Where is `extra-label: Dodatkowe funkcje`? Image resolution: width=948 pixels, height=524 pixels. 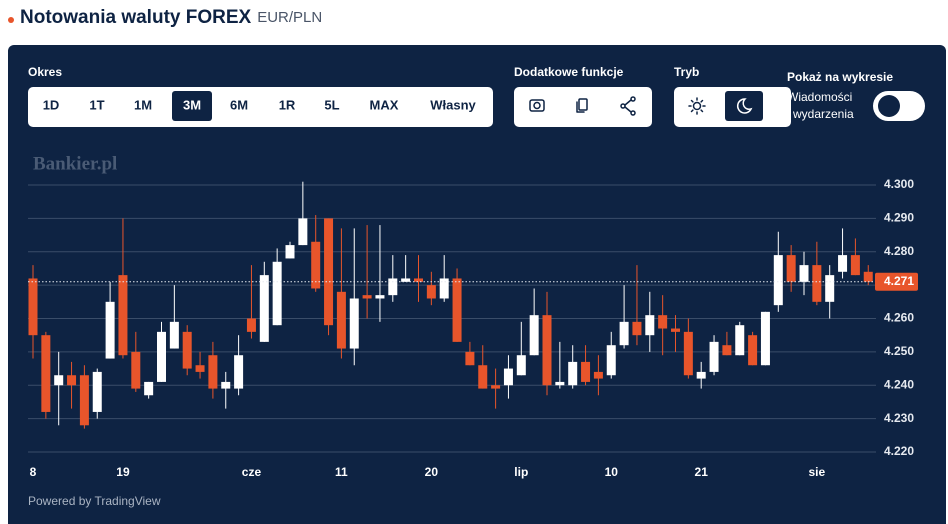
extra-label: Dodatkowe funkcje is located at coordinates (569, 72).